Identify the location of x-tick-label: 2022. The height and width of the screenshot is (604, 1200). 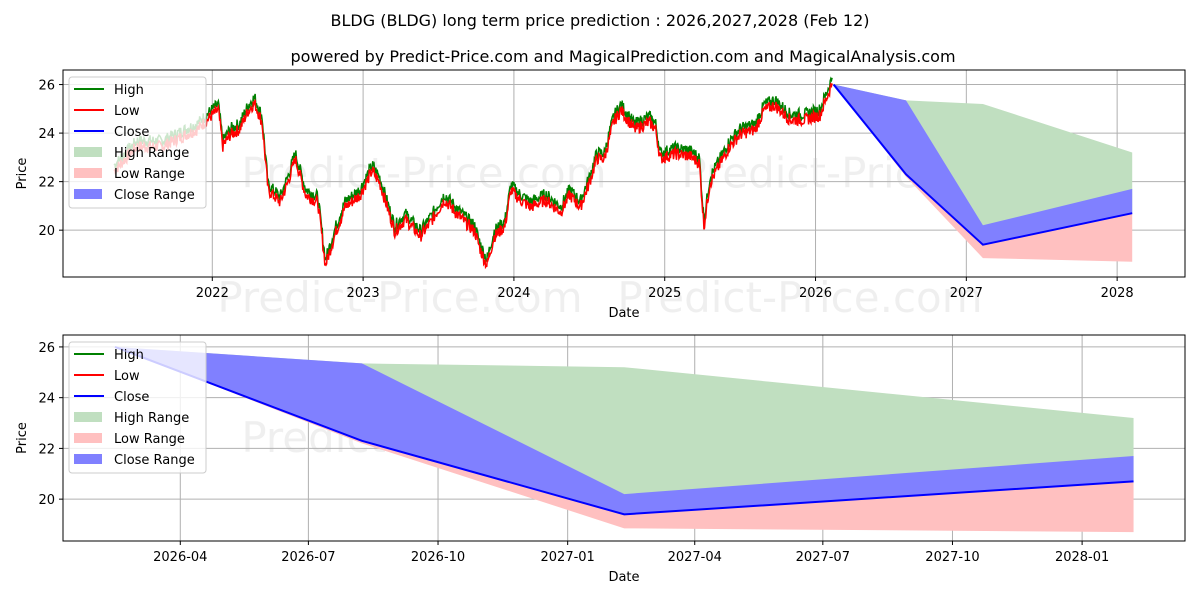
(212, 293).